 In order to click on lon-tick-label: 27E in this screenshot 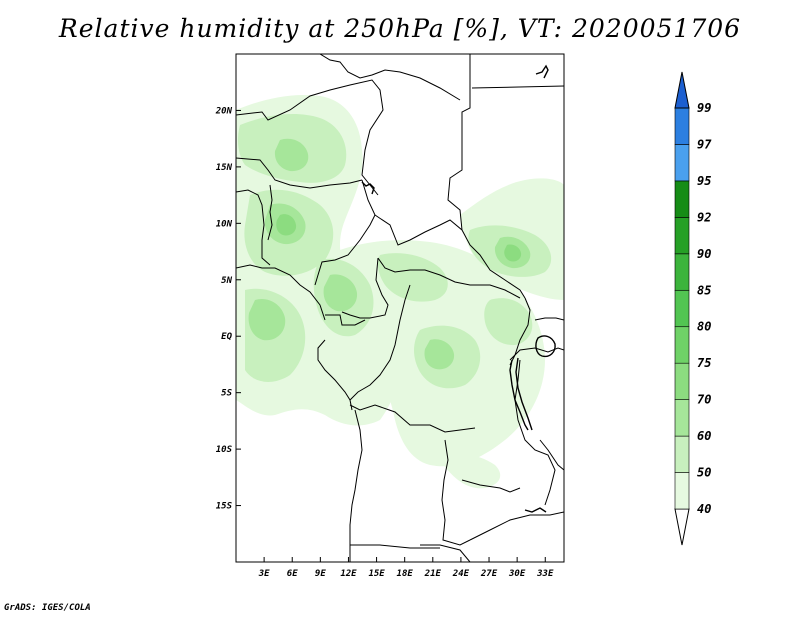, I will do `click(489, 574)`.